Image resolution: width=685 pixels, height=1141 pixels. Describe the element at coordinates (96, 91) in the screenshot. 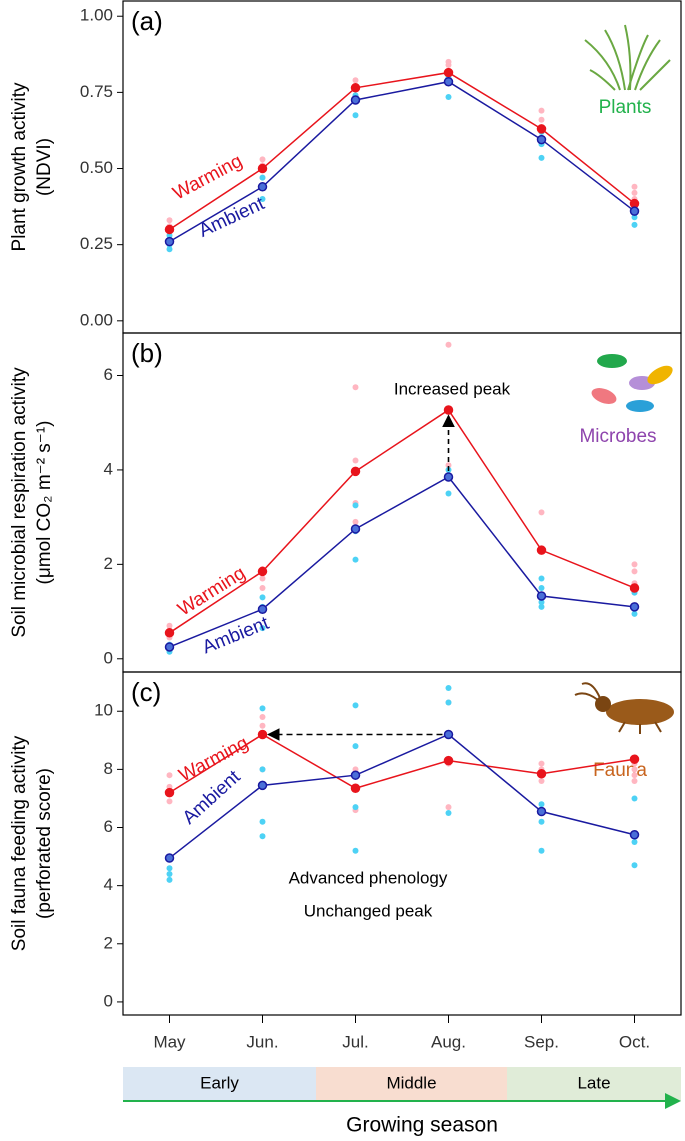

I see `y-tick-label: 0.75` at that location.